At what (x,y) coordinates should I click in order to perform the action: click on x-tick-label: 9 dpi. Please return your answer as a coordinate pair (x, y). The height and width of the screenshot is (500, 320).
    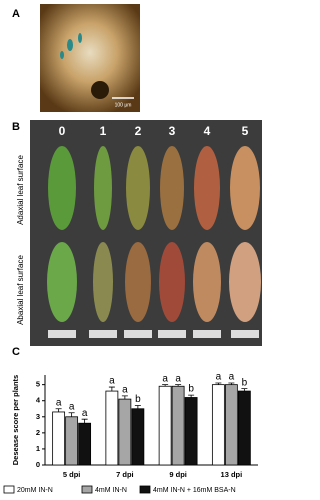
    Looking at the image, I should click on (178, 474).